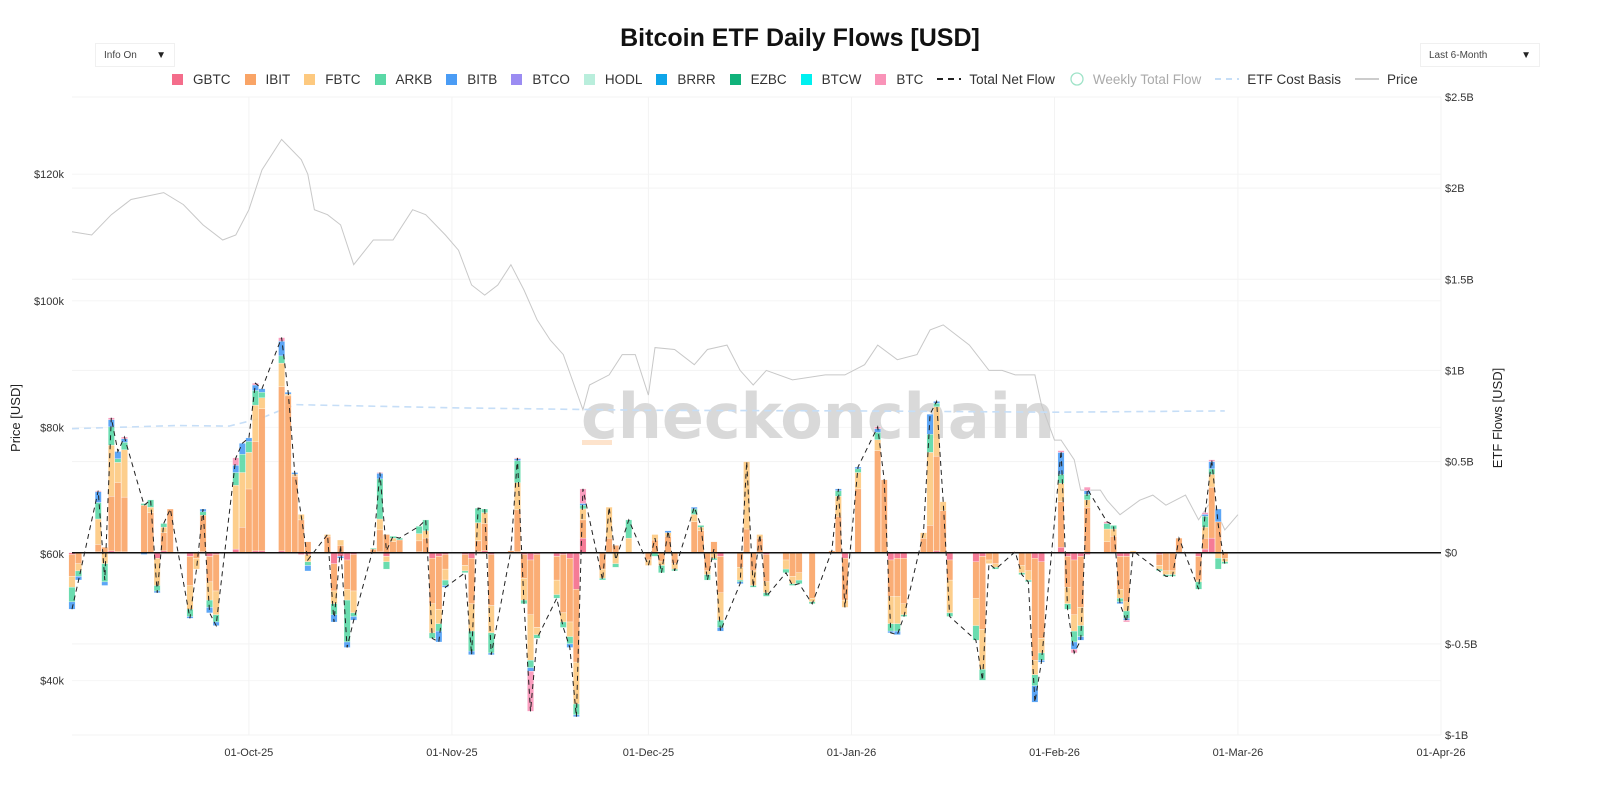 Image resolution: width=1600 pixels, height=805 pixels. Describe the element at coordinates (15, 418) in the screenshot. I see `left-axis-title: Price [USD]` at that location.